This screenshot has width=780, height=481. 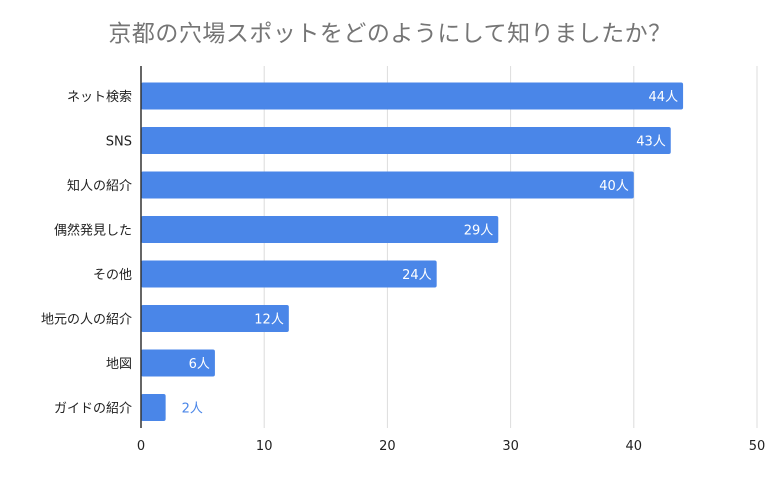 I want to click on category-label-5: 地元の人の紹介, so click(x=86, y=320).